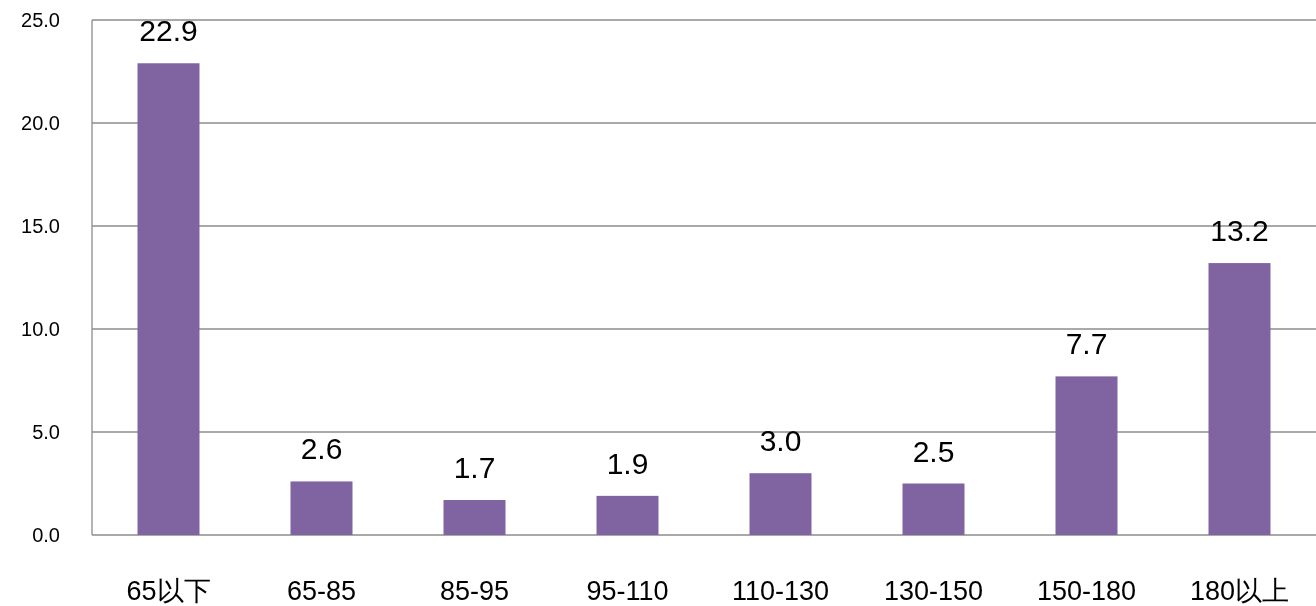 This screenshot has height=606, width=1316. I want to click on x-tick-label: 110-130, so click(780, 591).